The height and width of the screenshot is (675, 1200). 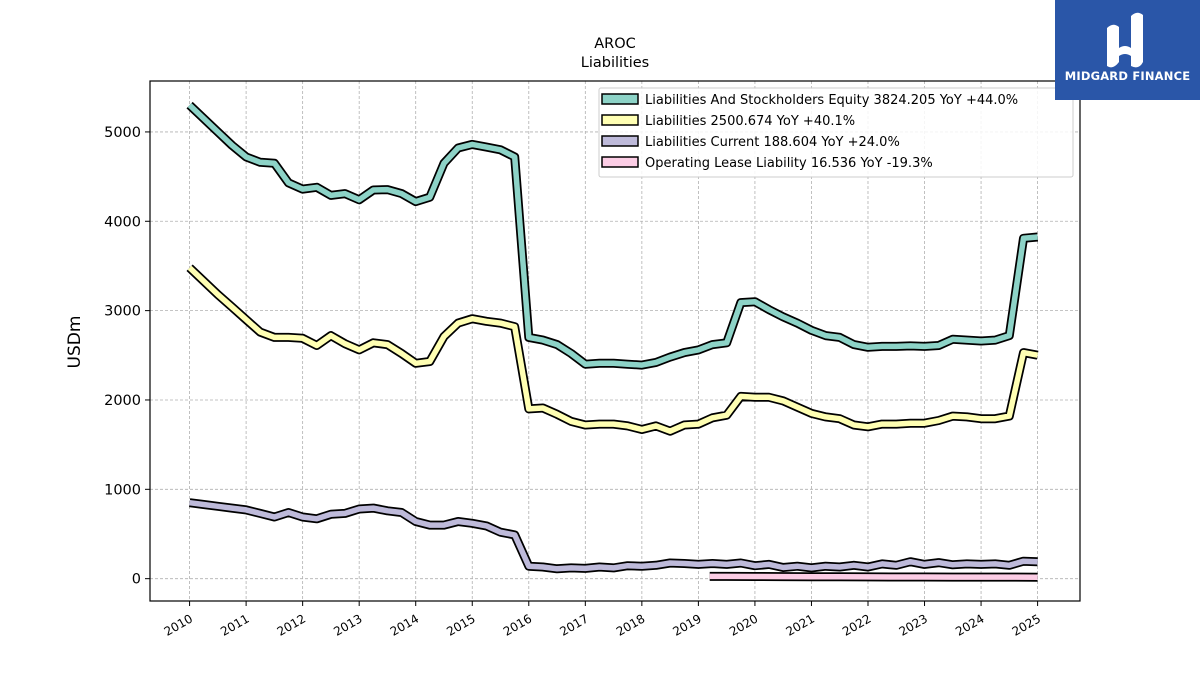 I want to click on y-tick-label: 5000, so click(x=122, y=133).